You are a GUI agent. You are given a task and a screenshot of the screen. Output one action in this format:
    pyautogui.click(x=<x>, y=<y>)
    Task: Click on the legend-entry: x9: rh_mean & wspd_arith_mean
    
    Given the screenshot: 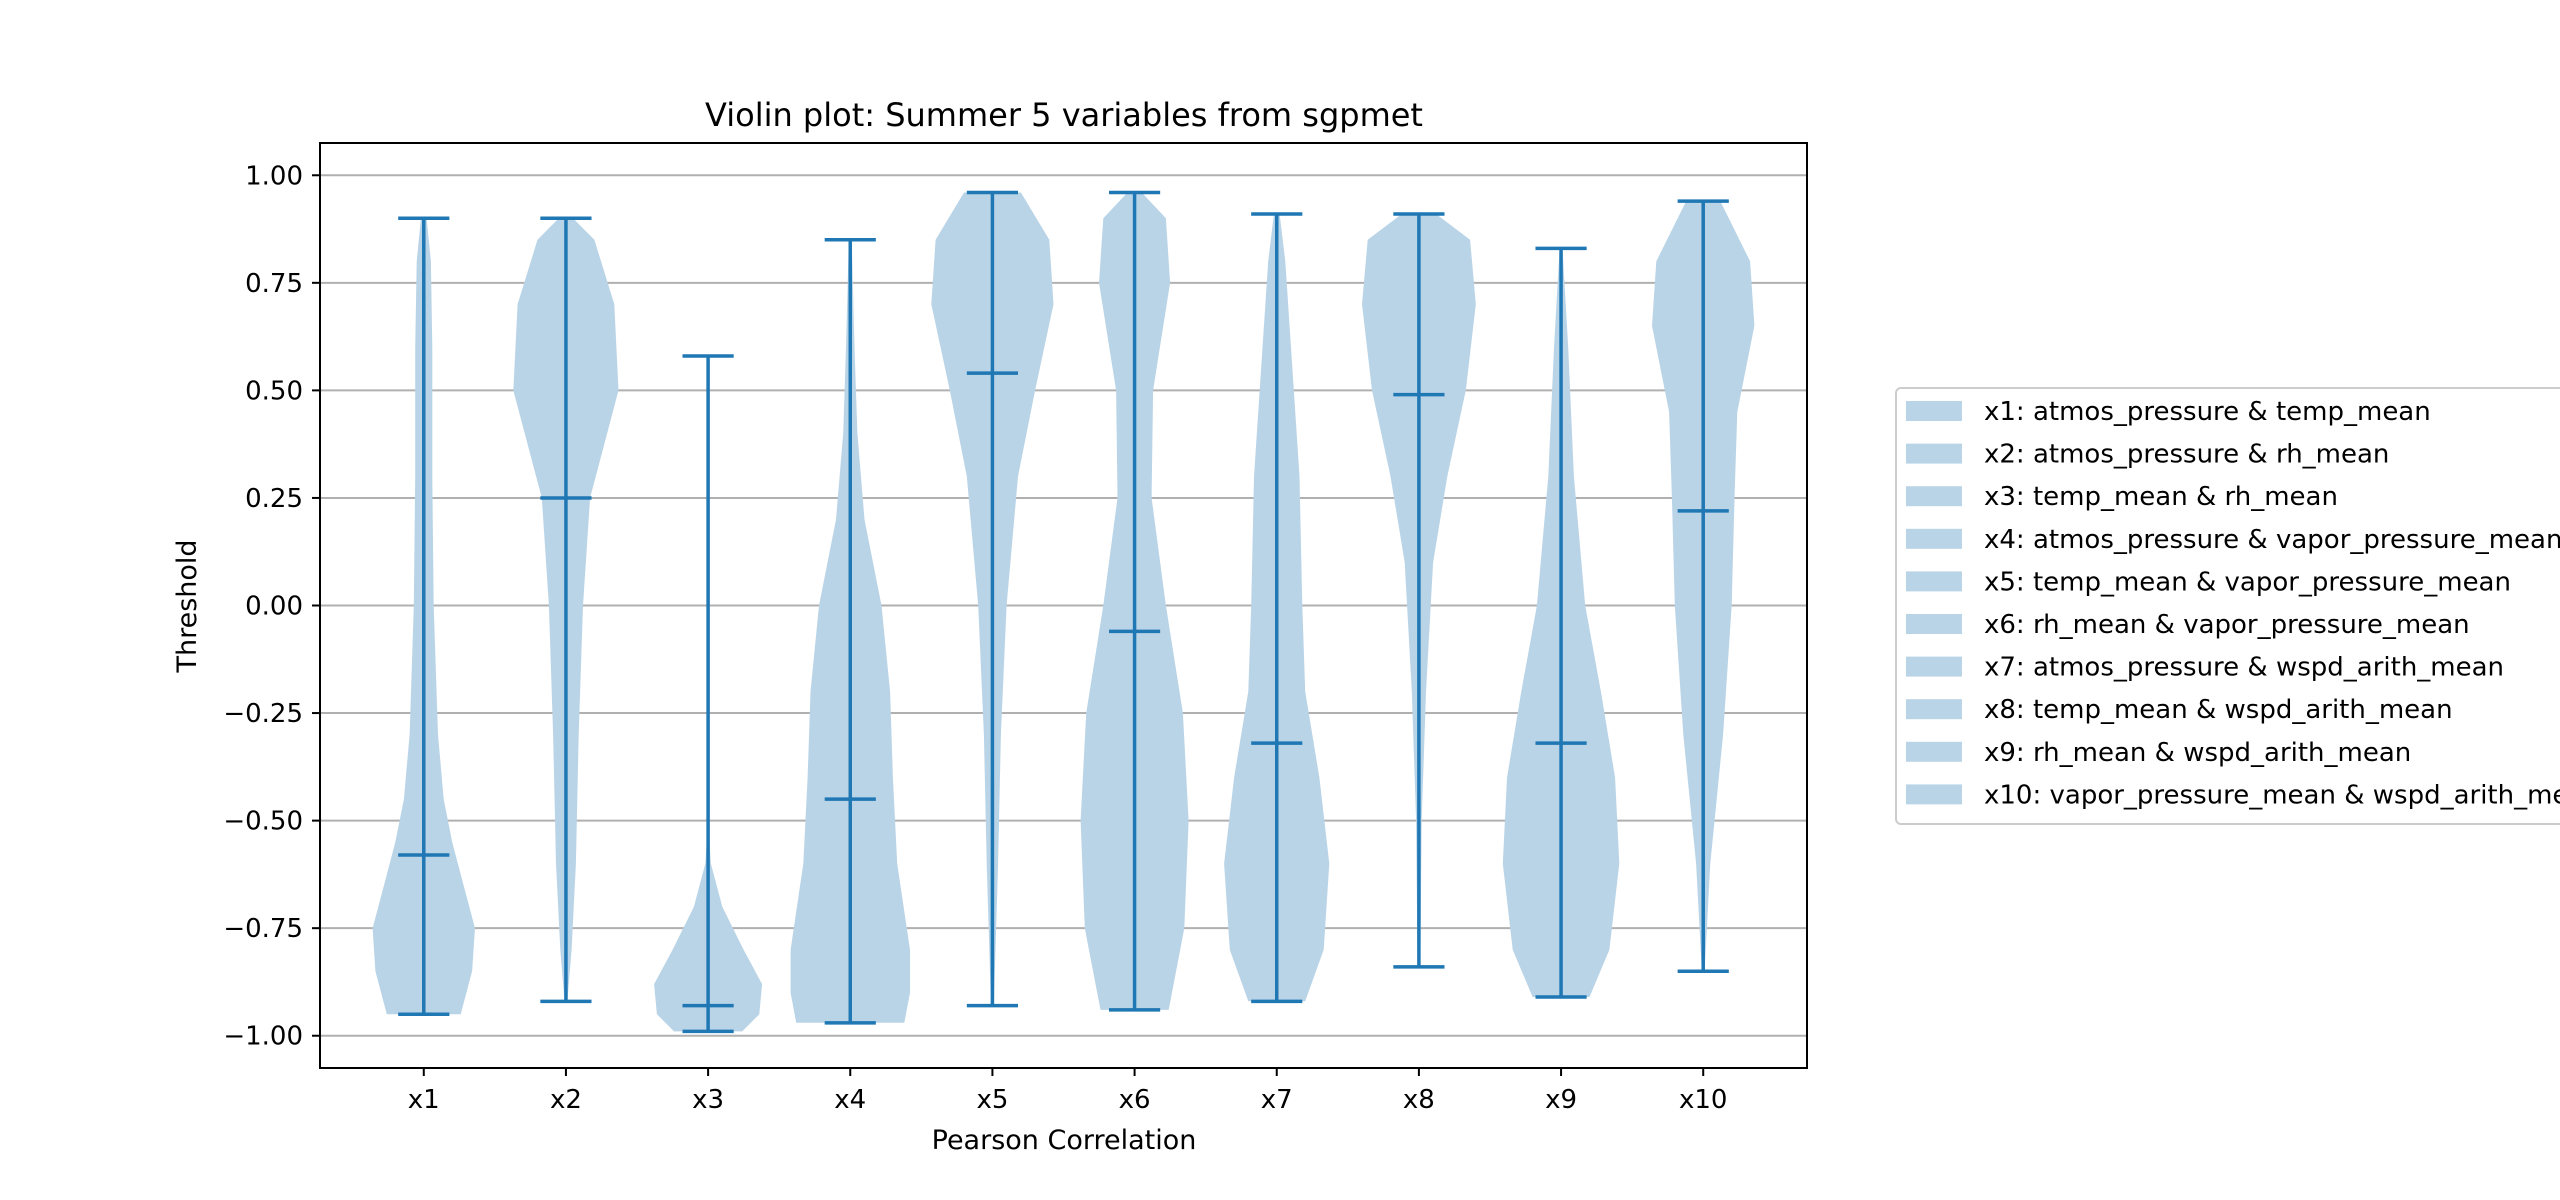 What is the action you would take?
    pyautogui.click(x=2197, y=753)
    